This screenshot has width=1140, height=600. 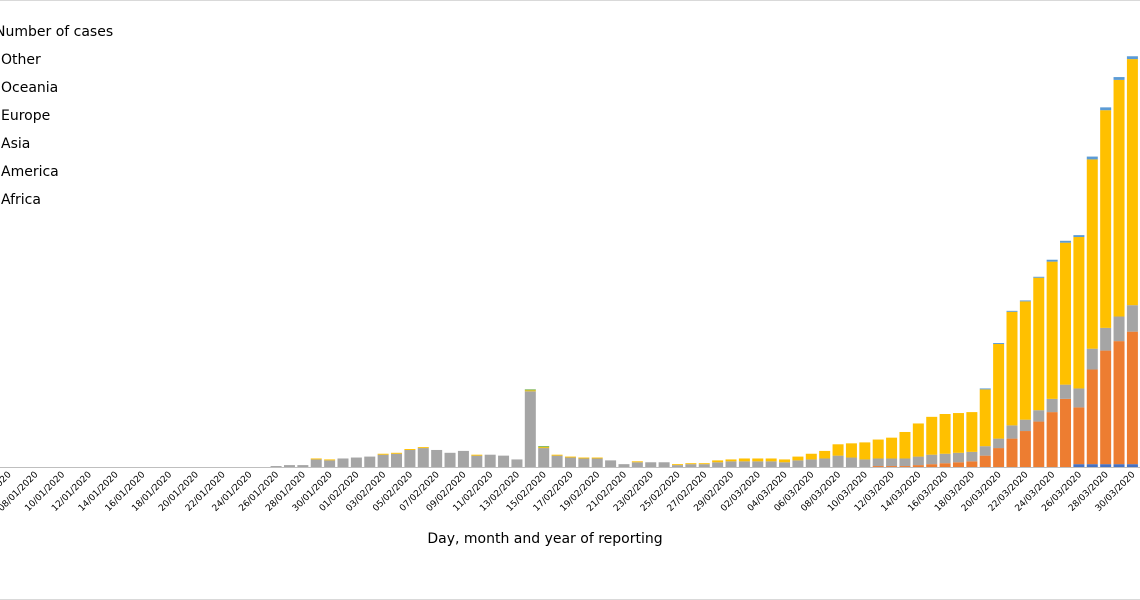 What do you see at coordinates (21, 60) in the screenshot?
I see `legend-item-other: Other` at bounding box center [21, 60].